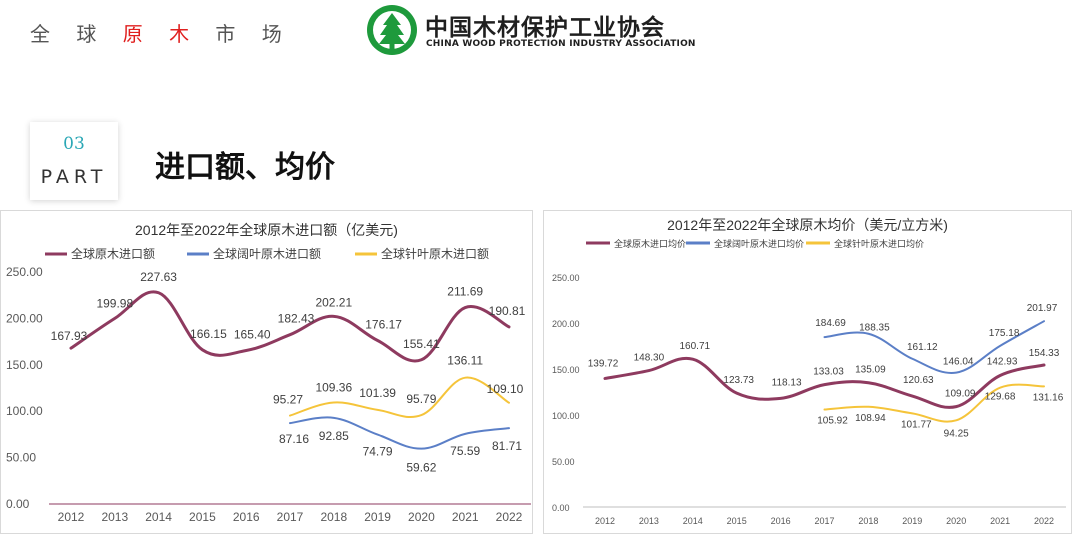  Describe the element at coordinates (650, 243) in the screenshot. I see `legend-label: 全球原木进口均价` at that location.